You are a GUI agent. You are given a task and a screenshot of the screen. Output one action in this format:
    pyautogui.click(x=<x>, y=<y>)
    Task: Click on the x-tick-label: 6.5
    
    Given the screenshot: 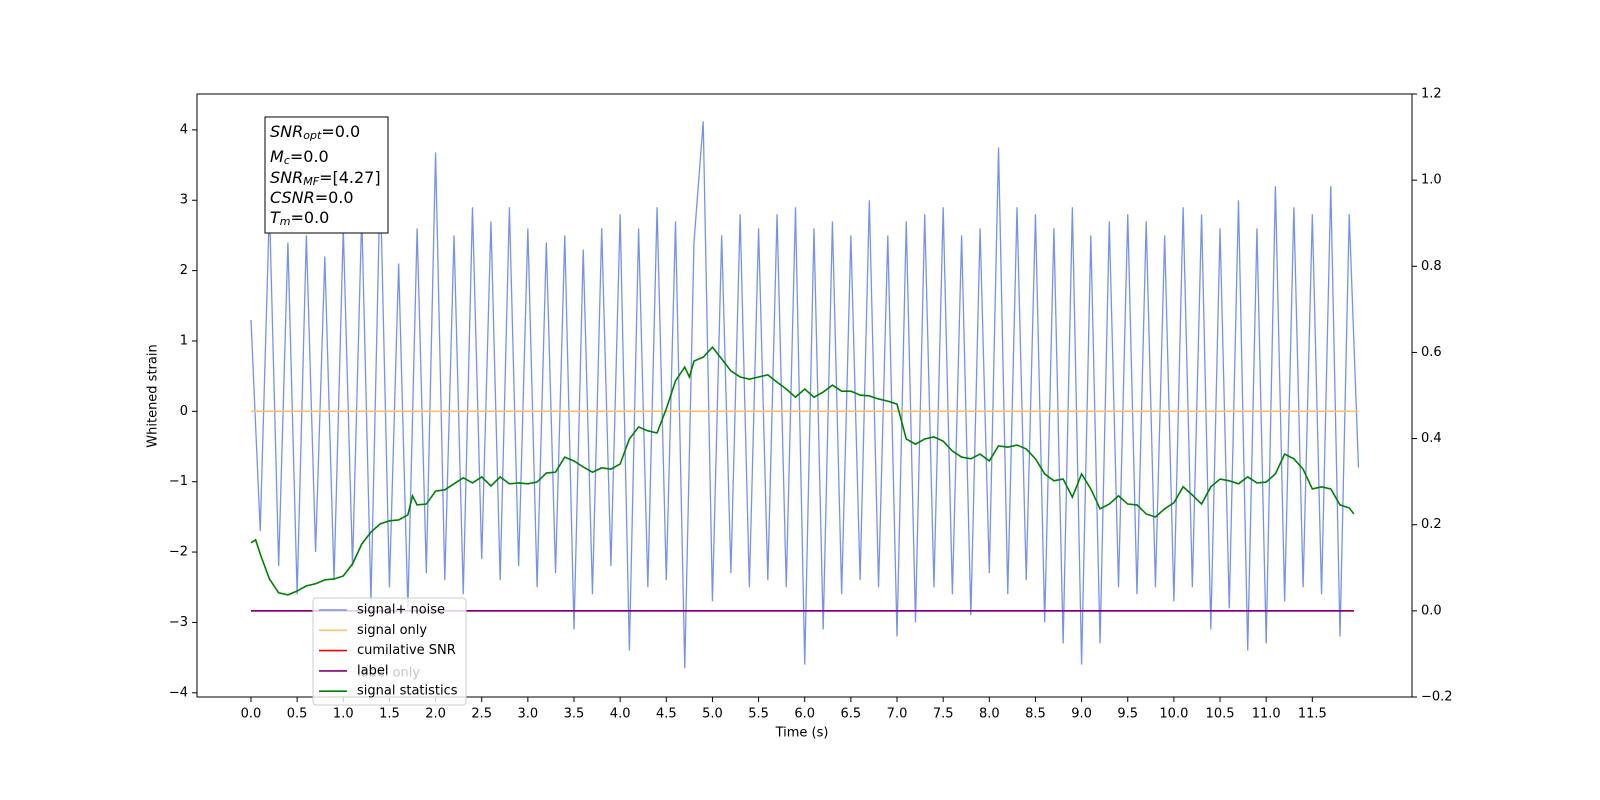 What is the action you would take?
    pyautogui.click(x=851, y=714)
    